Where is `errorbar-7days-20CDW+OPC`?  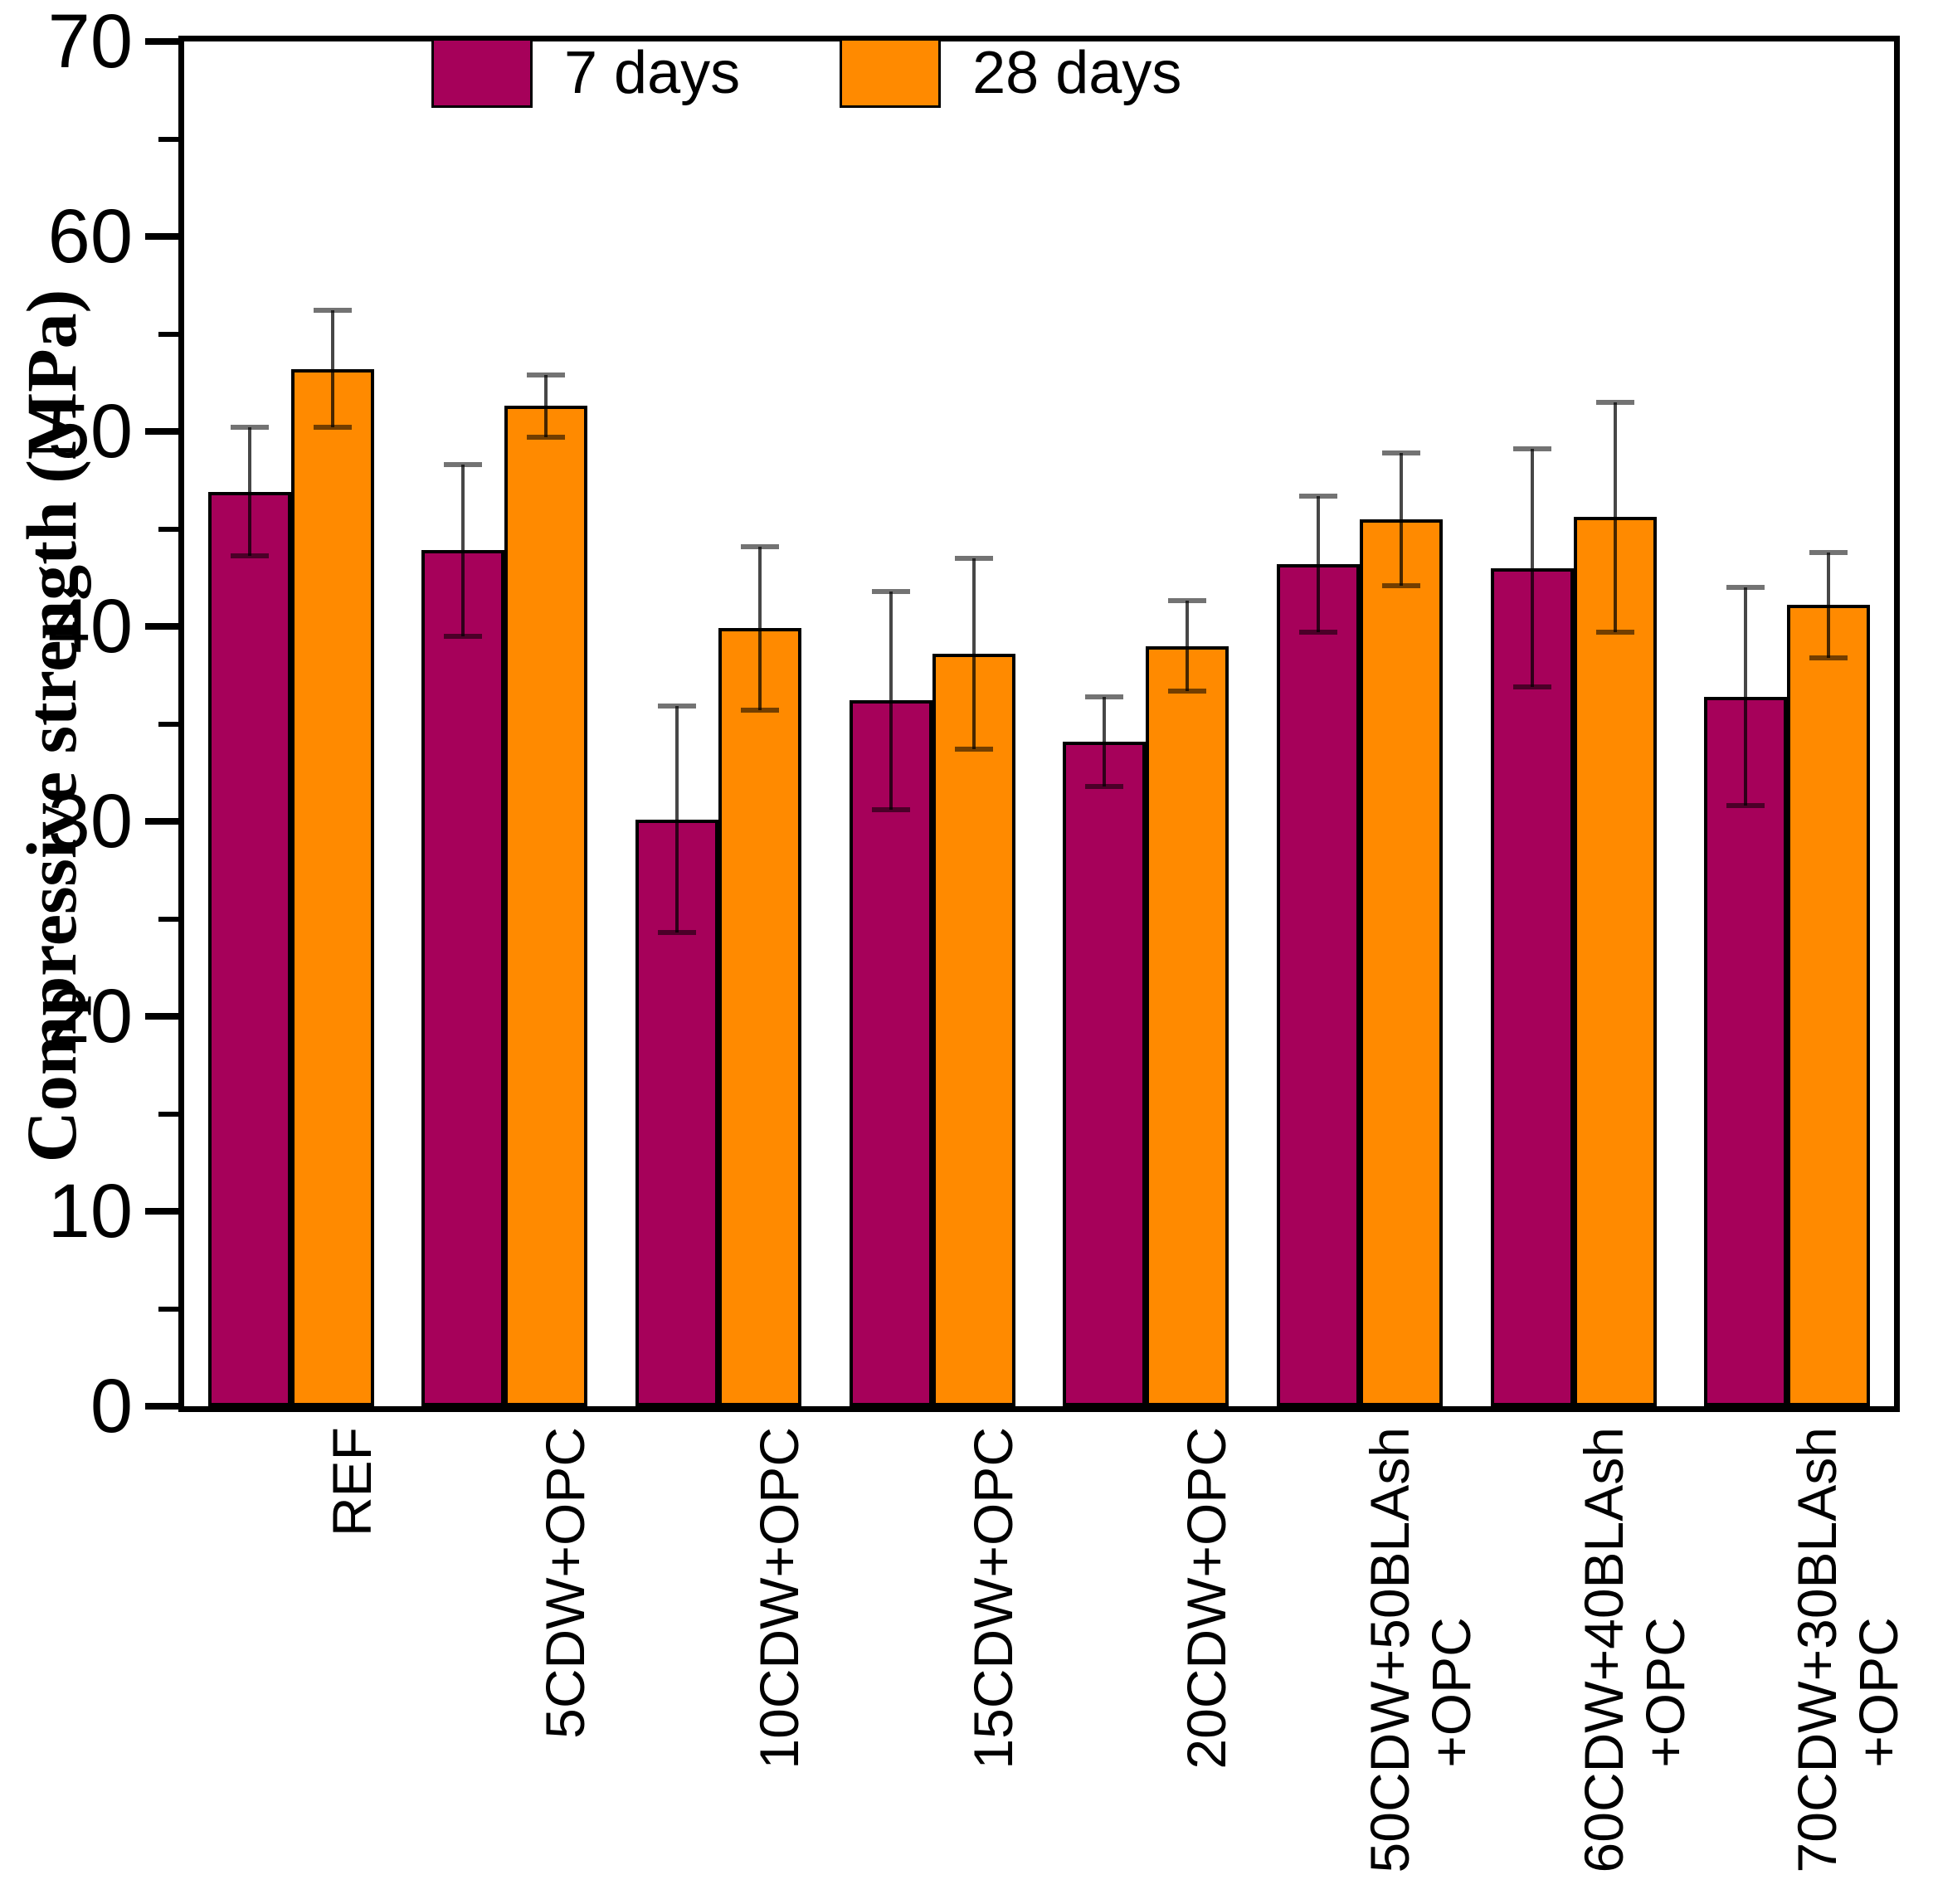
errorbar-7days-20CDW+OPC is located at coordinates (1105, 741).